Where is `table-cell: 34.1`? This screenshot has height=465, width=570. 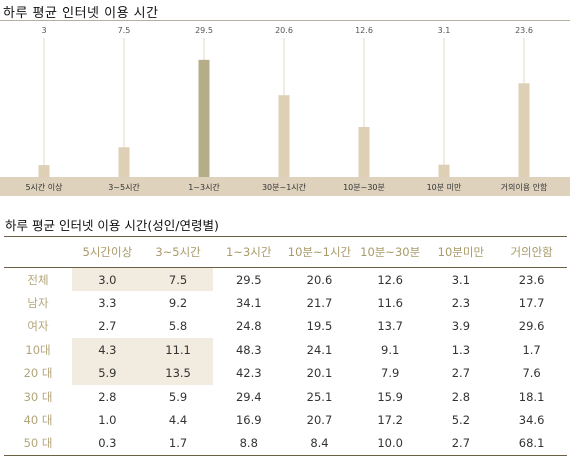 table-cell: 34.1 is located at coordinates (248, 303).